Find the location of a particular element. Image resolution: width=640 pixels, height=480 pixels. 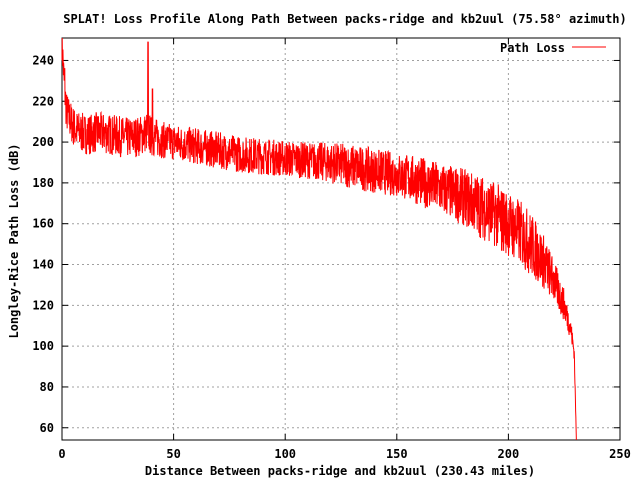

y-tick-label: 140 is located at coordinates (43, 265).